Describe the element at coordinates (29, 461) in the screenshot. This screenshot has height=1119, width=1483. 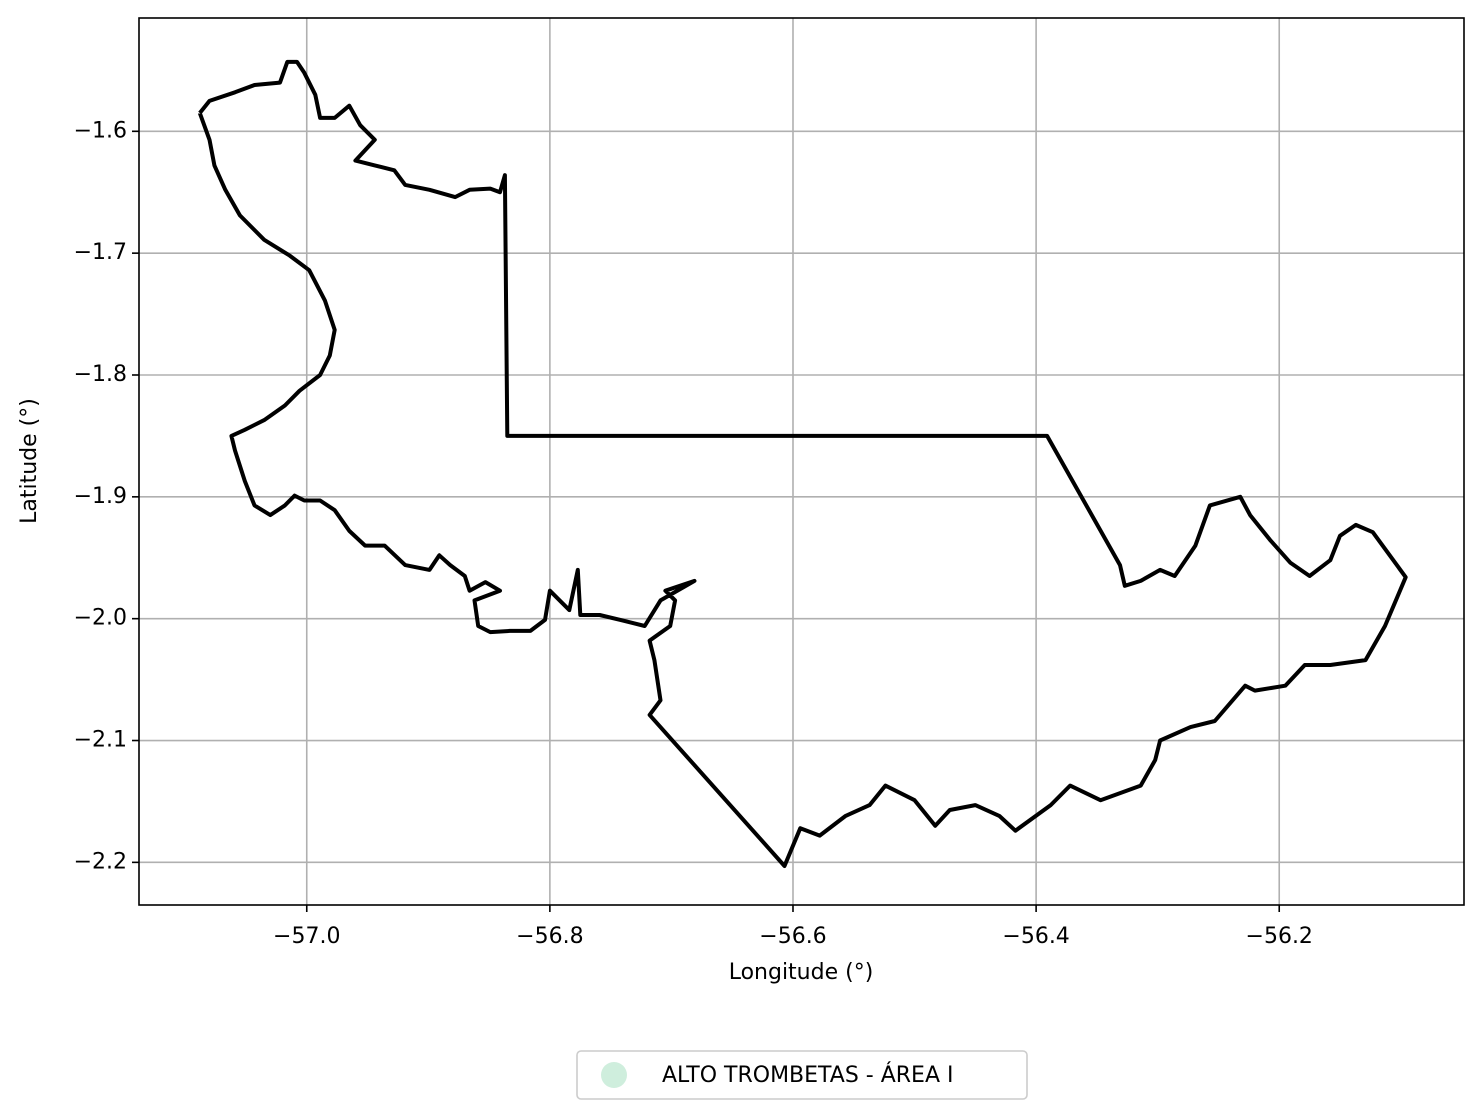
I see `y-axis-label: Latitude (°)` at that location.